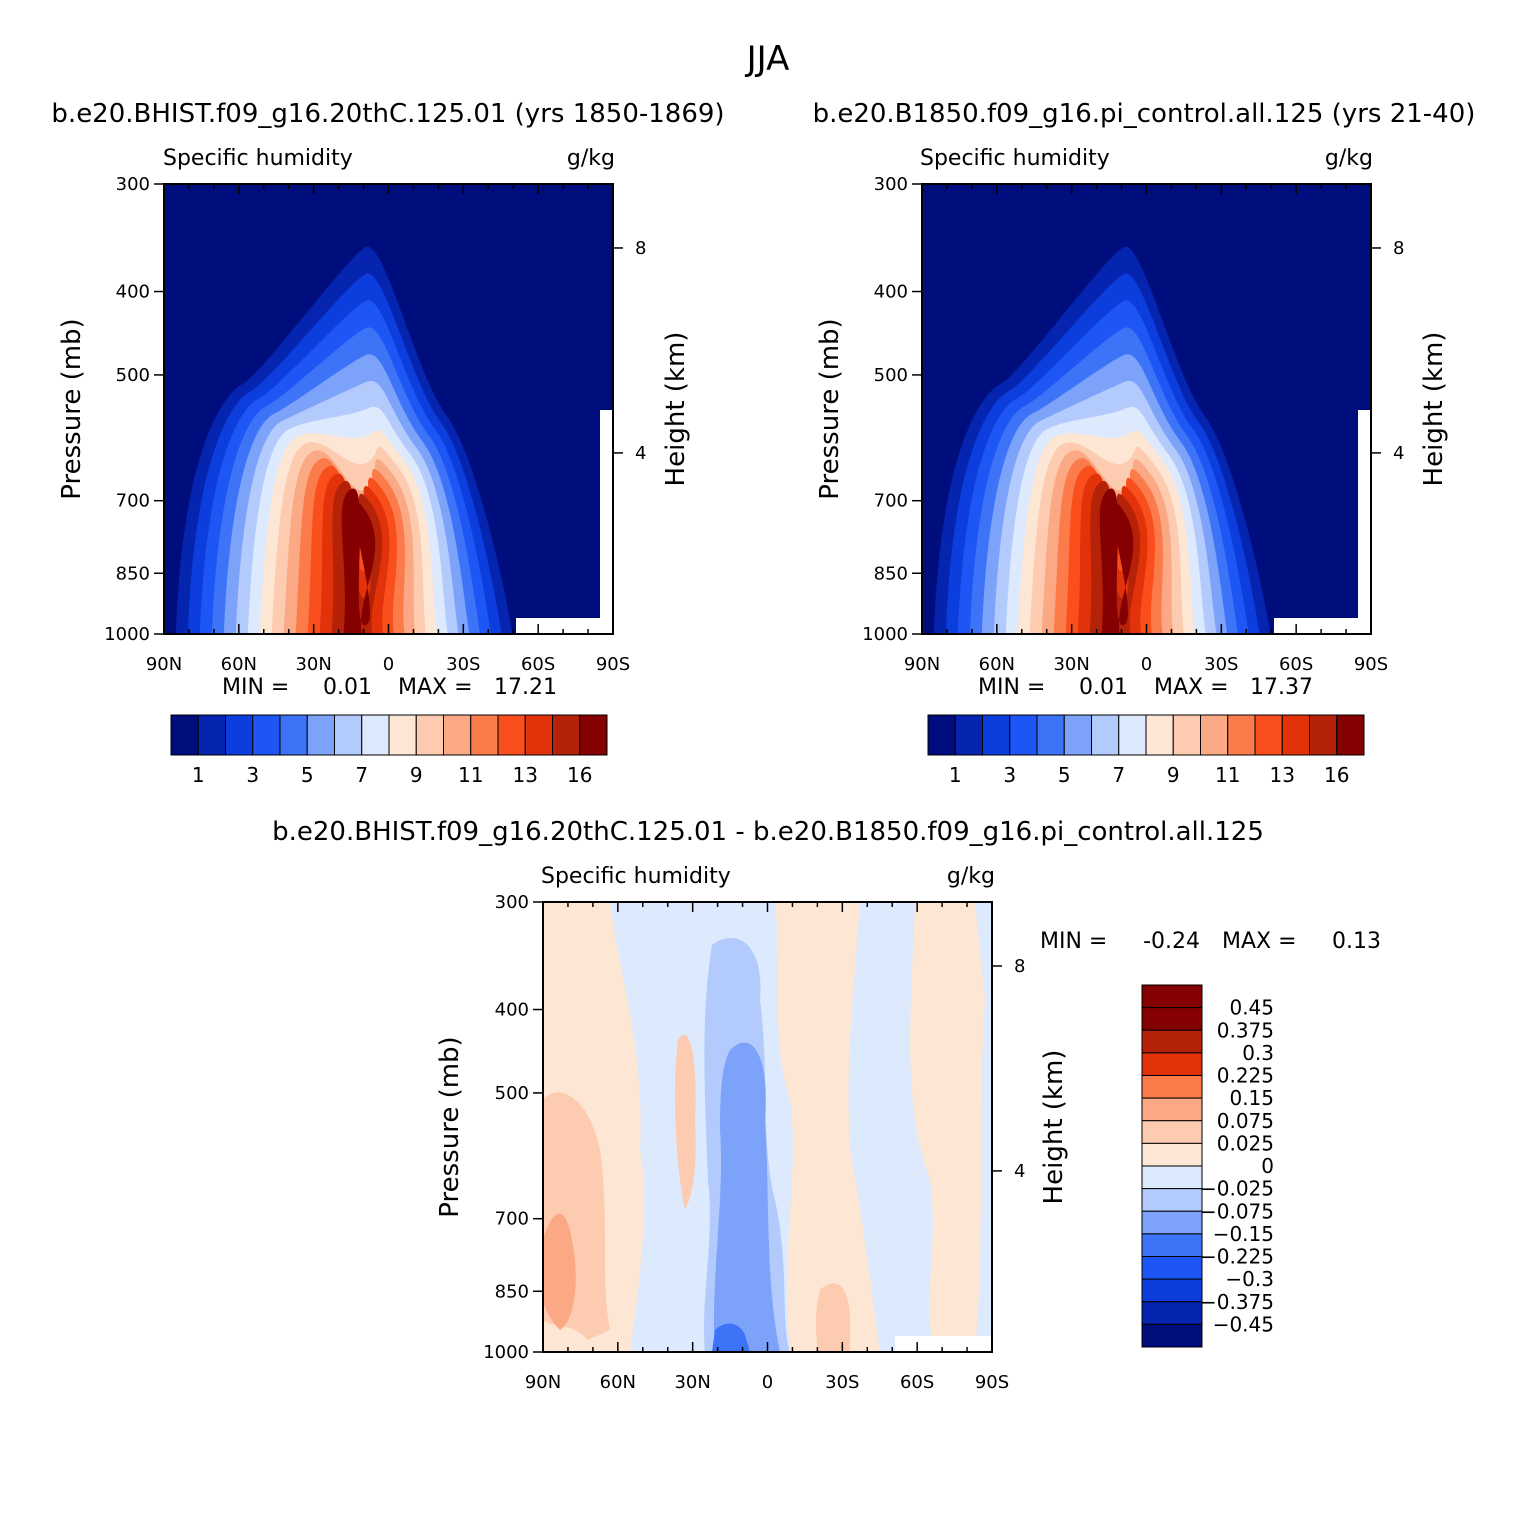 The image size is (1535, 1535). I want to click on panel-1-max-label: MAX =, so click(435, 687).